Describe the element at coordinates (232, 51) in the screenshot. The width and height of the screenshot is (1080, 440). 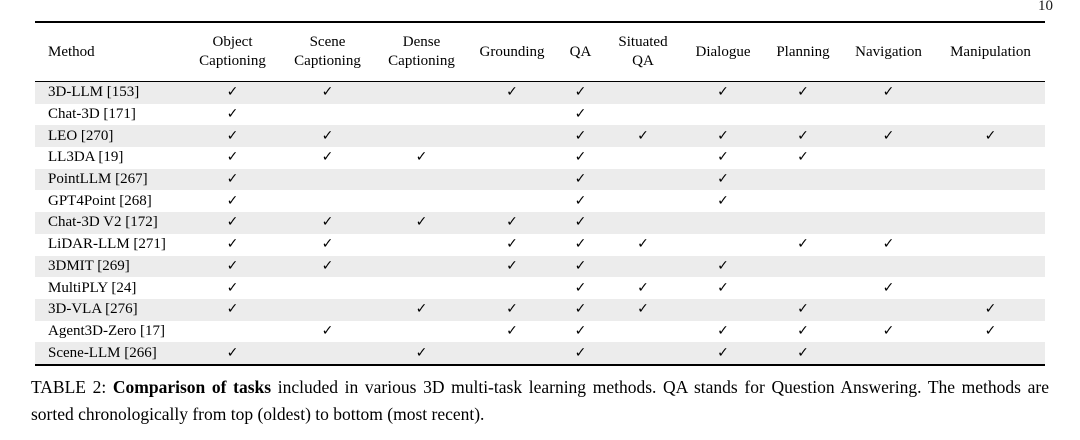
I see `column-header-1: Object Captioning` at that location.